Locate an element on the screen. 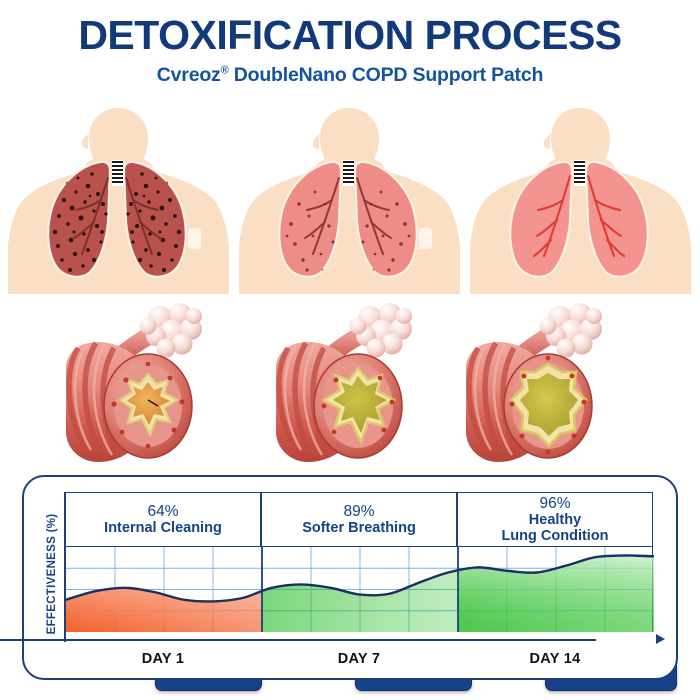 The height and width of the screenshot is (700, 700). segment-percent: 64% is located at coordinates (163, 511).